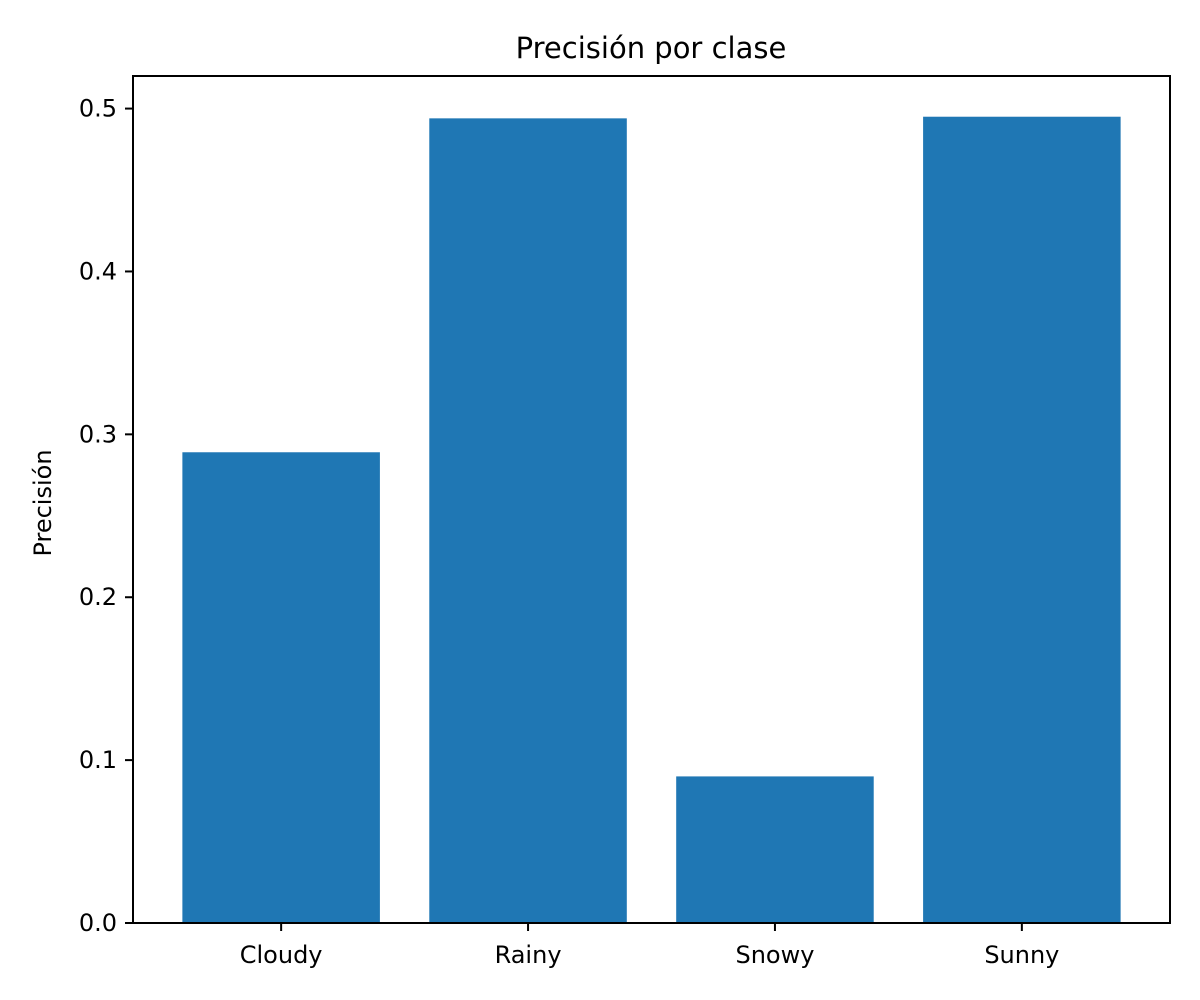  I want to click on y-tick-label: 0.3, so click(98, 434).